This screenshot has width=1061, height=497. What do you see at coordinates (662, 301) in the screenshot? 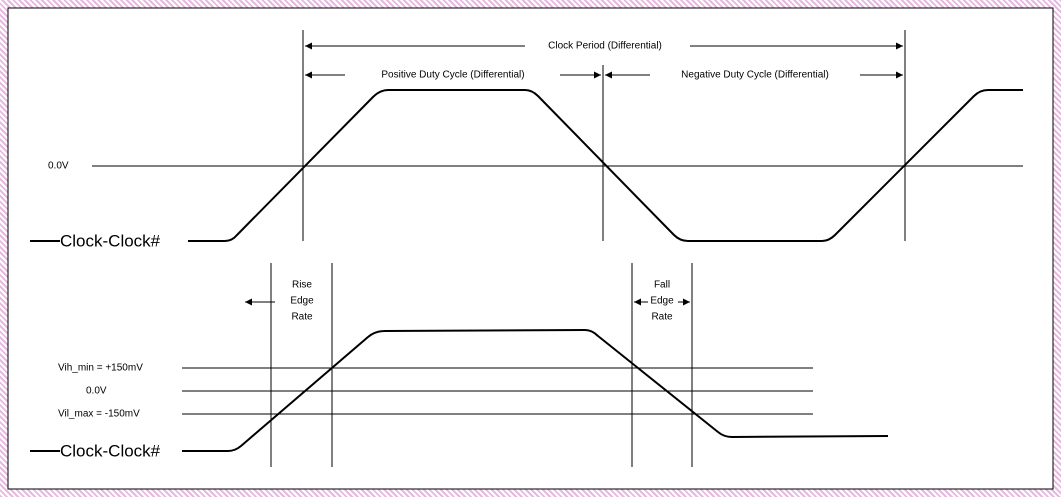
I see `fall-label: Edge` at bounding box center [662, 301].